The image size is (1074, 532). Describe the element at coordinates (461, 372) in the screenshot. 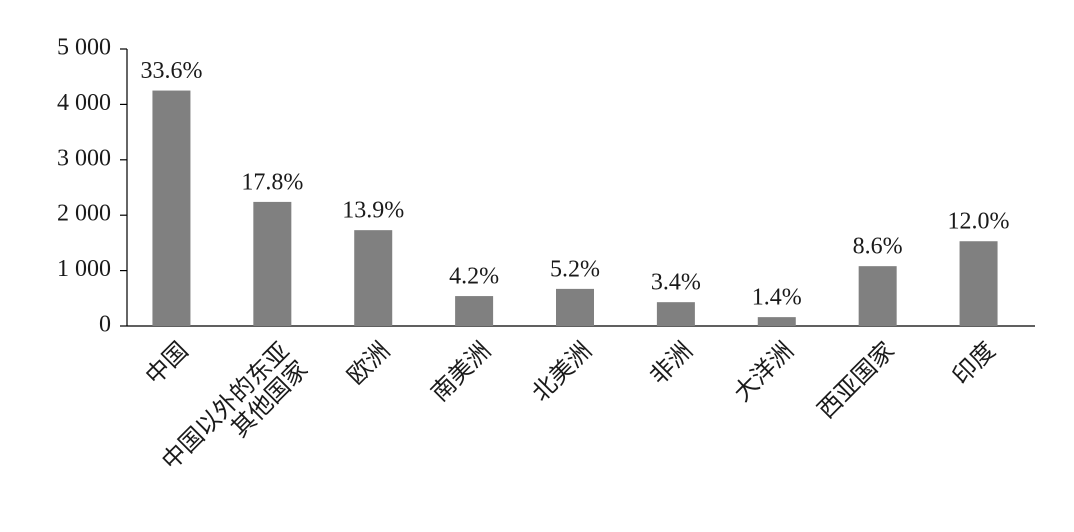

I see `x-tick-label: 南美洲` at that location.